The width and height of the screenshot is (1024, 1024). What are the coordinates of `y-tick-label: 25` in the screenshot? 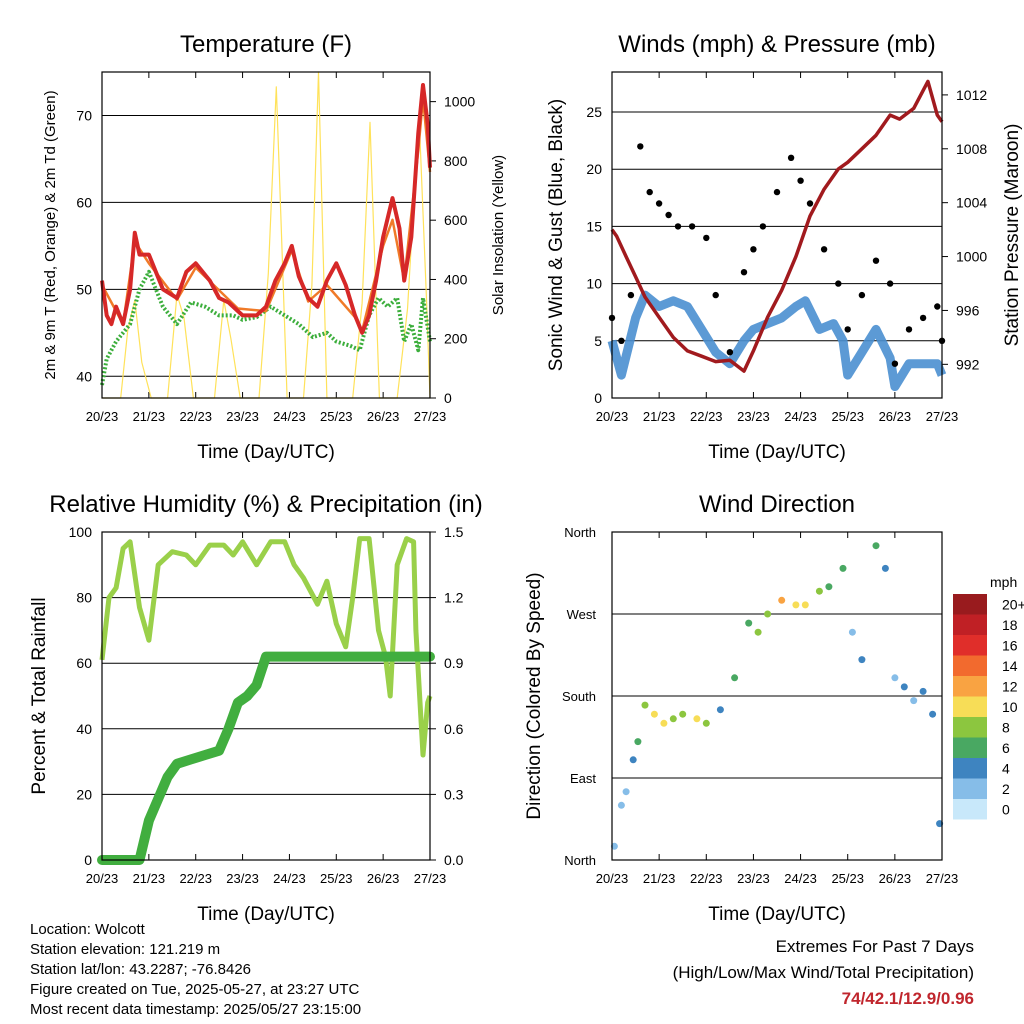 It's located at (594, 112).